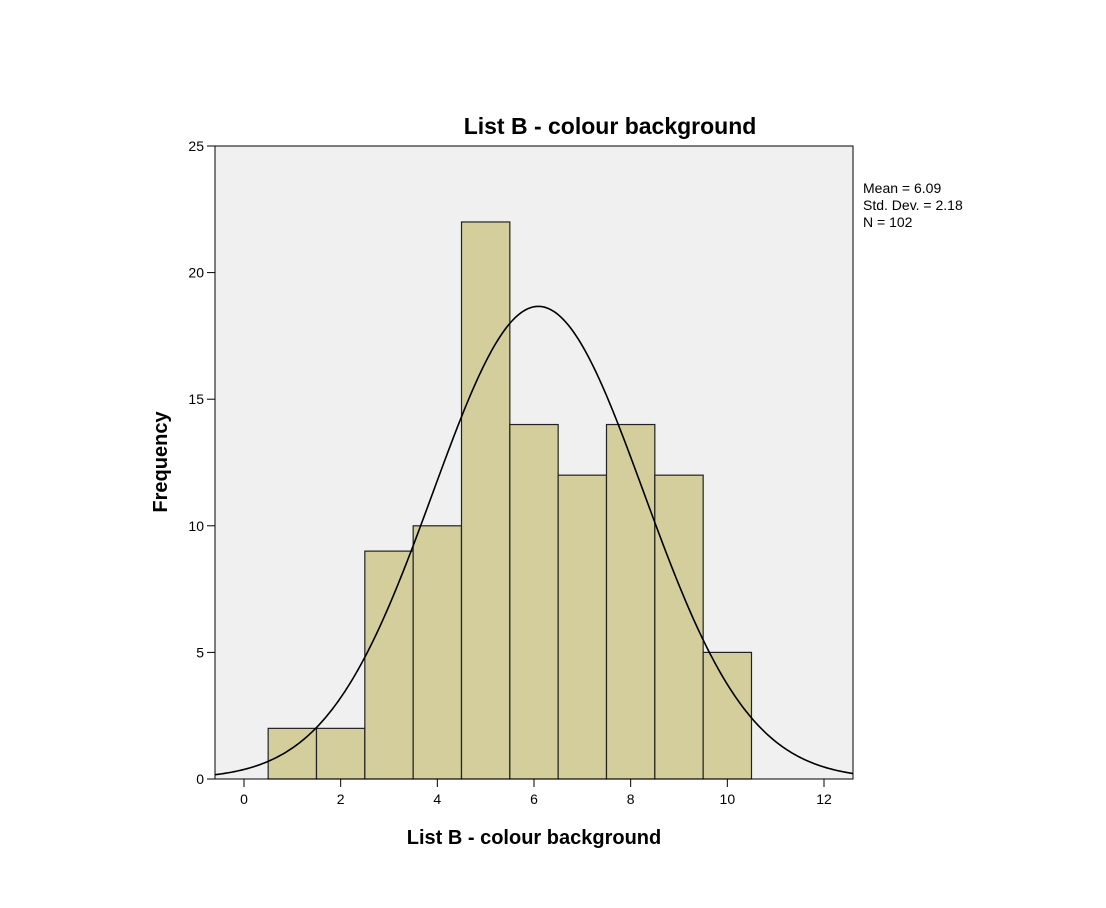  I want to click on y-tick-label: 0, so click(200, 779).